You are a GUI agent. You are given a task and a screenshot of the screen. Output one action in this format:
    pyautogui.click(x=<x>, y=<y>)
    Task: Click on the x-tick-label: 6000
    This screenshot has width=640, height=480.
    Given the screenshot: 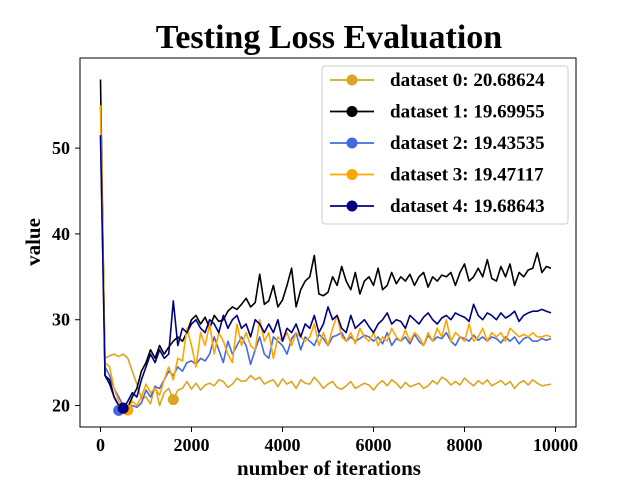 What is the action you would take?
    pyautogui.click(x=374, y=445)
    